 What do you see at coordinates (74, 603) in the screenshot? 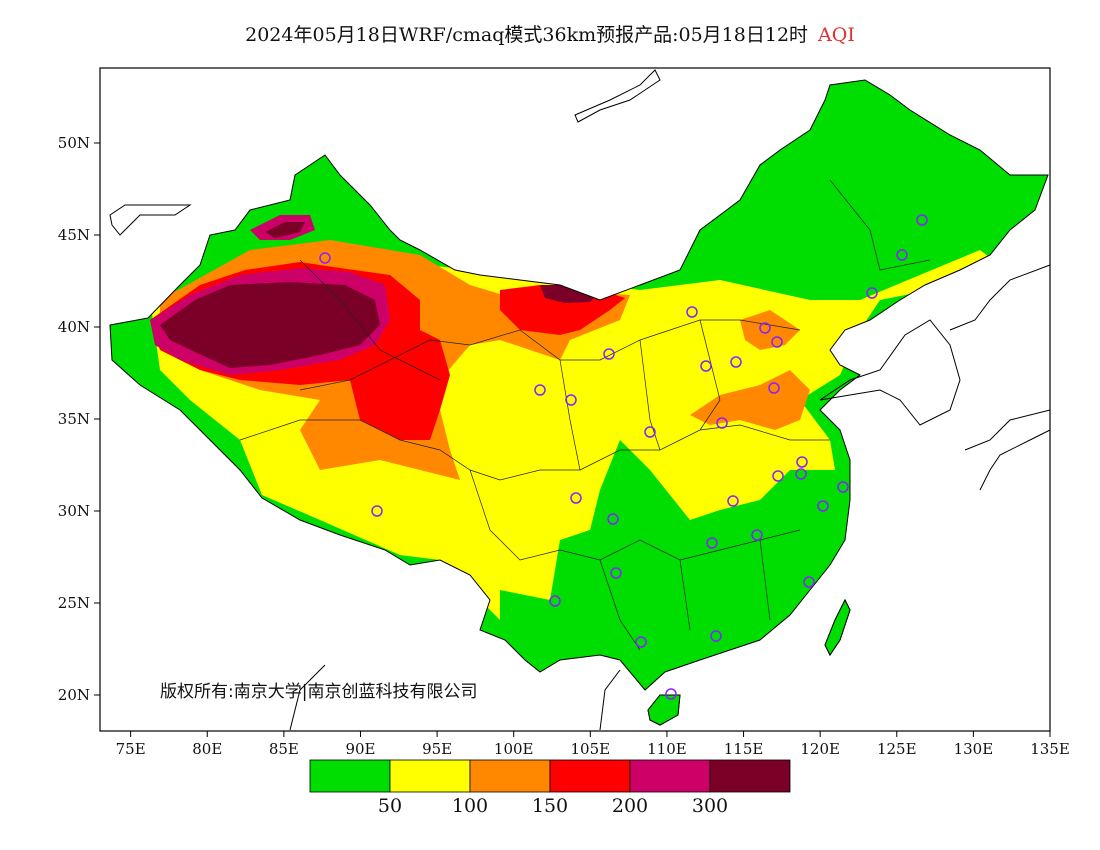
I see `lat-tick-label: 25N` at bounding box center [74, 603].